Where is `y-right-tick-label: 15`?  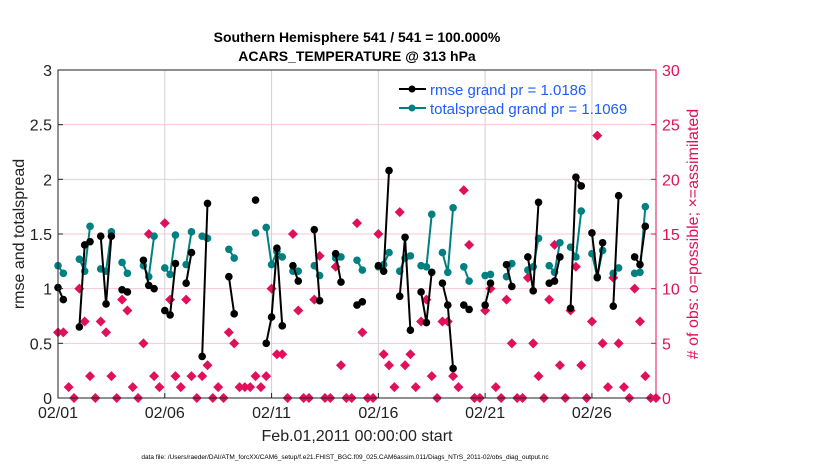 y-right-tick-label: 15 is located at coordinates (671, 235).